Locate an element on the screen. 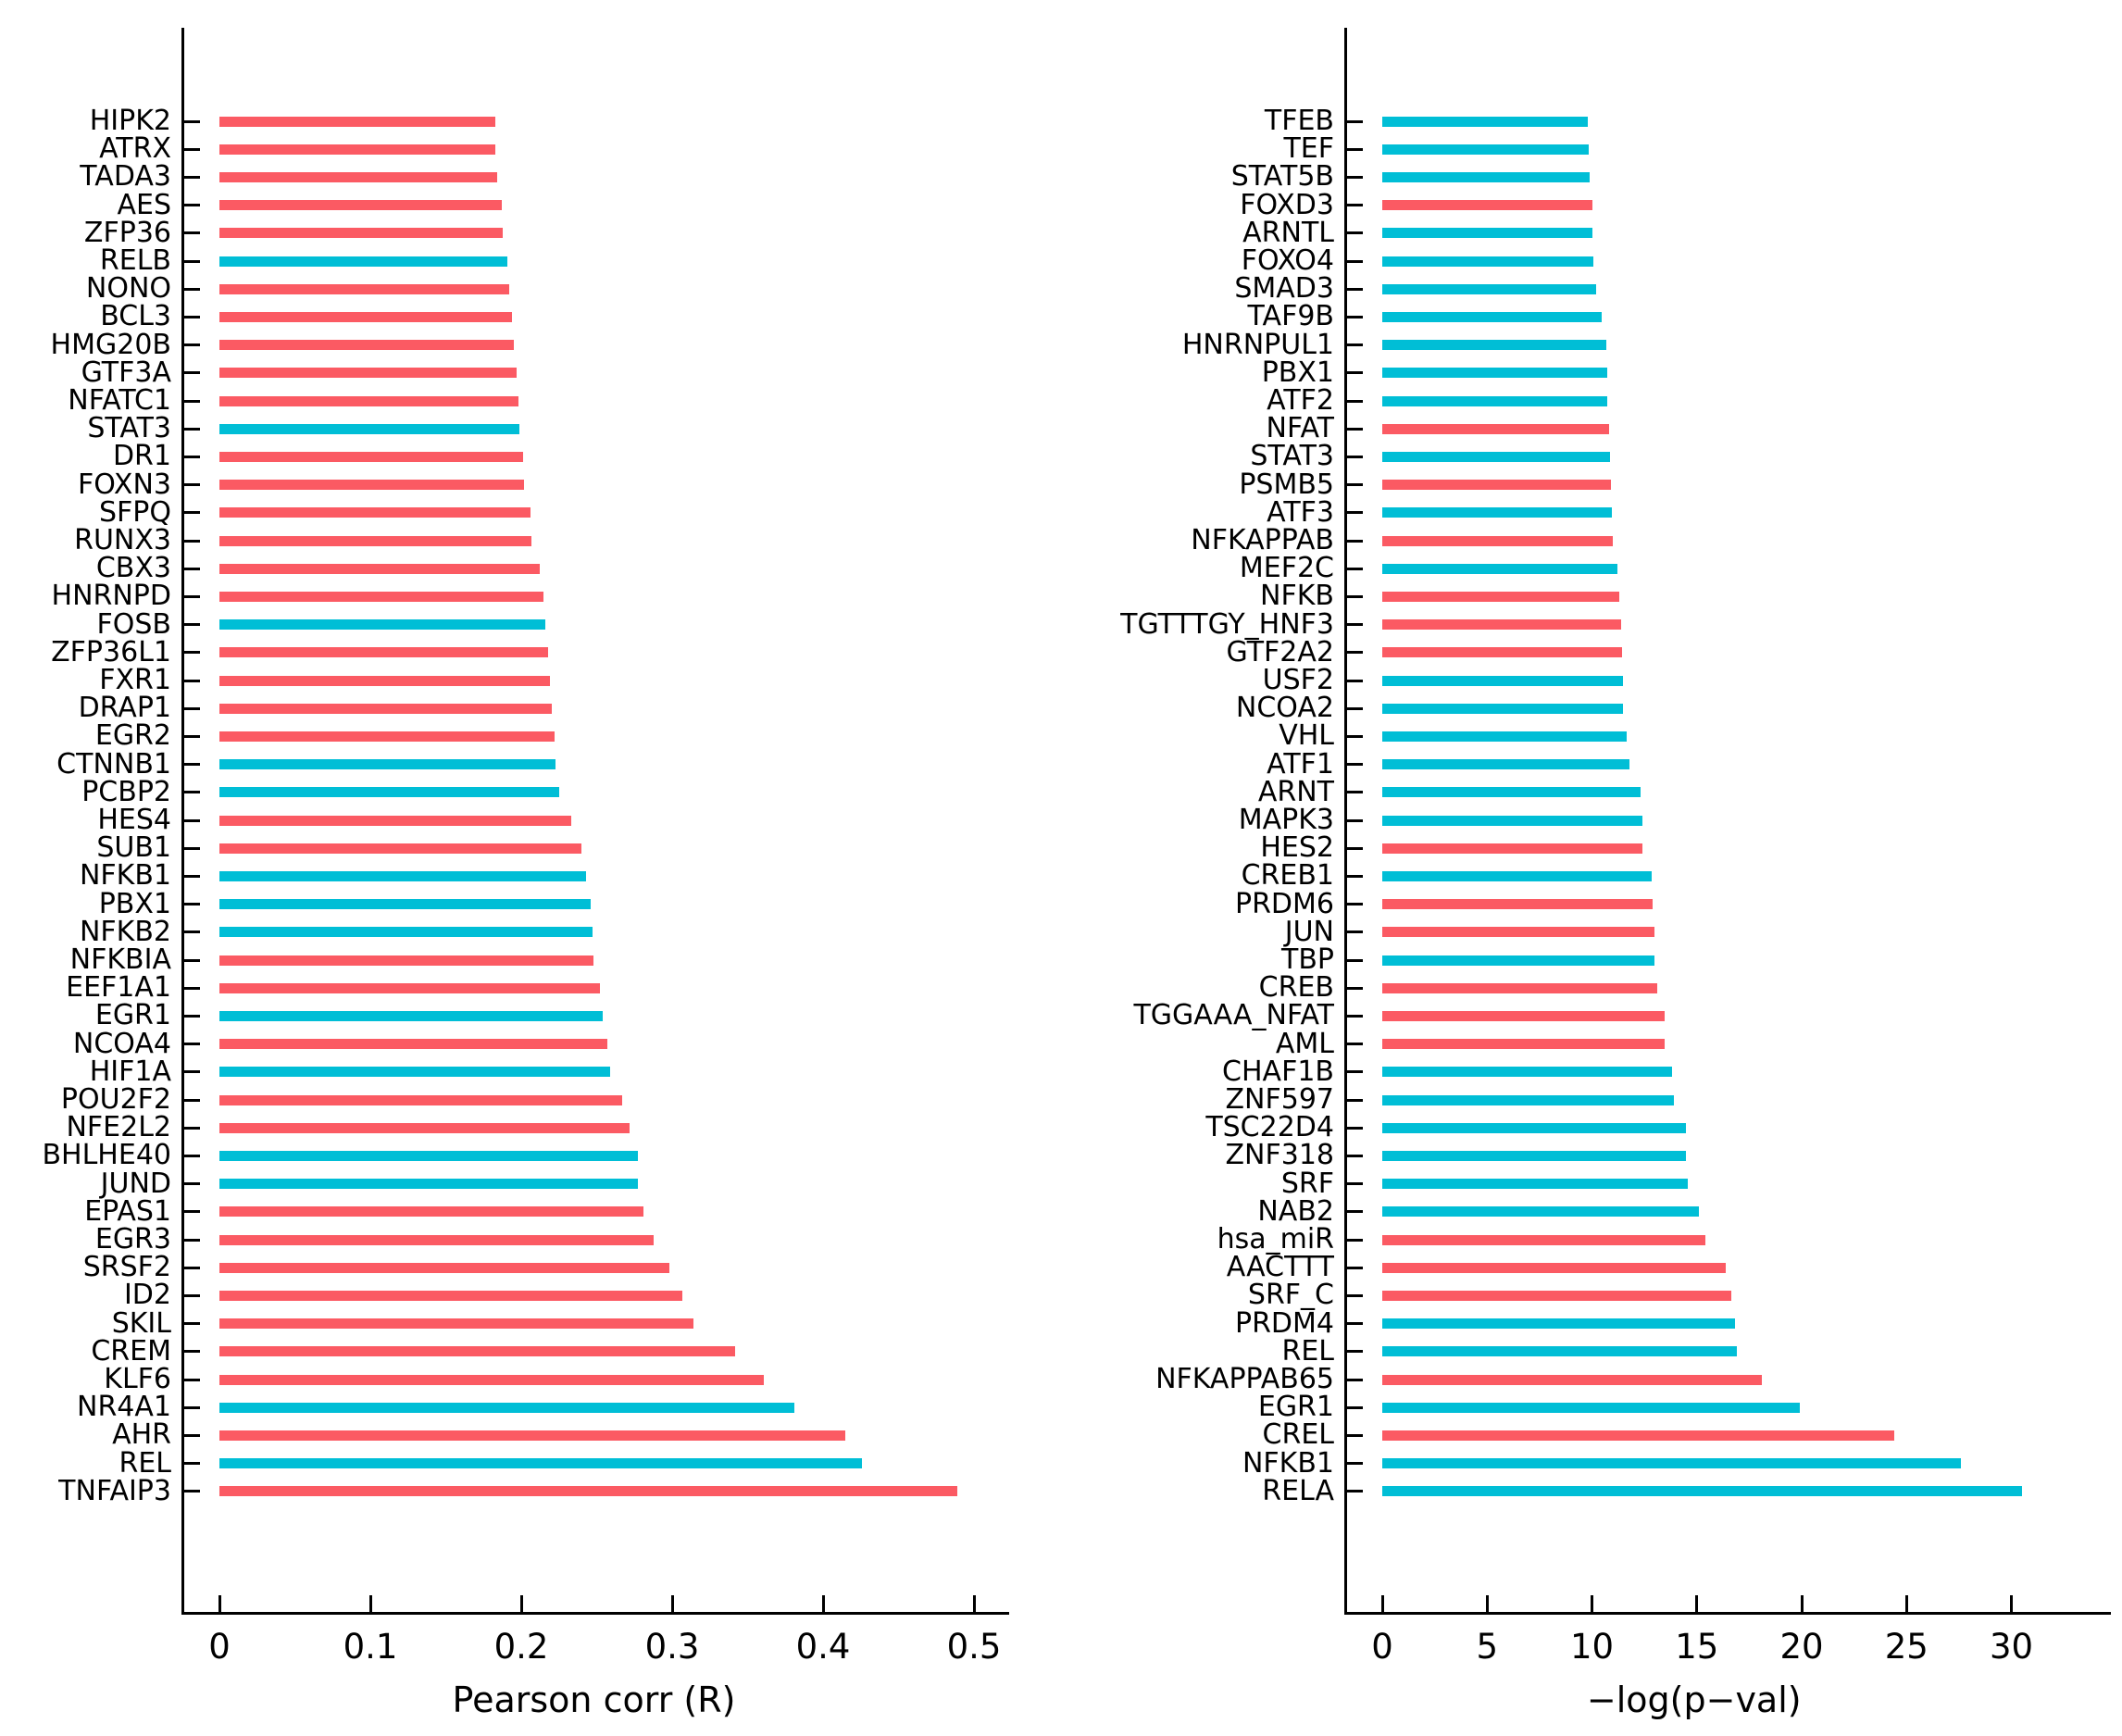  bar-KLF6 is located at coordinates (492, 1379).